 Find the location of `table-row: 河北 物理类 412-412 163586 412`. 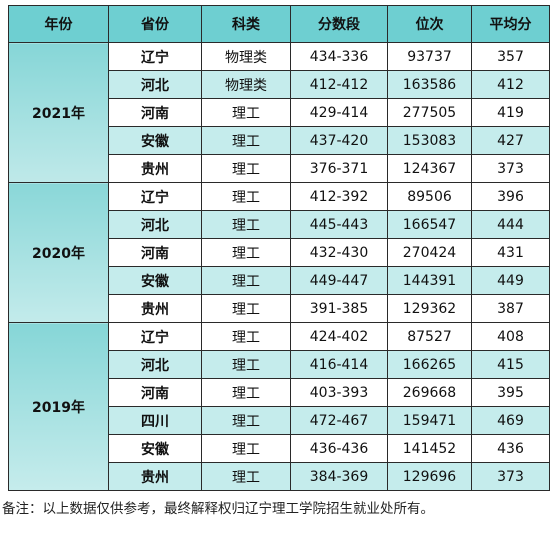

table-row: 河北 物理类 412-412 163586 412 is located at coordinates (279, 84).